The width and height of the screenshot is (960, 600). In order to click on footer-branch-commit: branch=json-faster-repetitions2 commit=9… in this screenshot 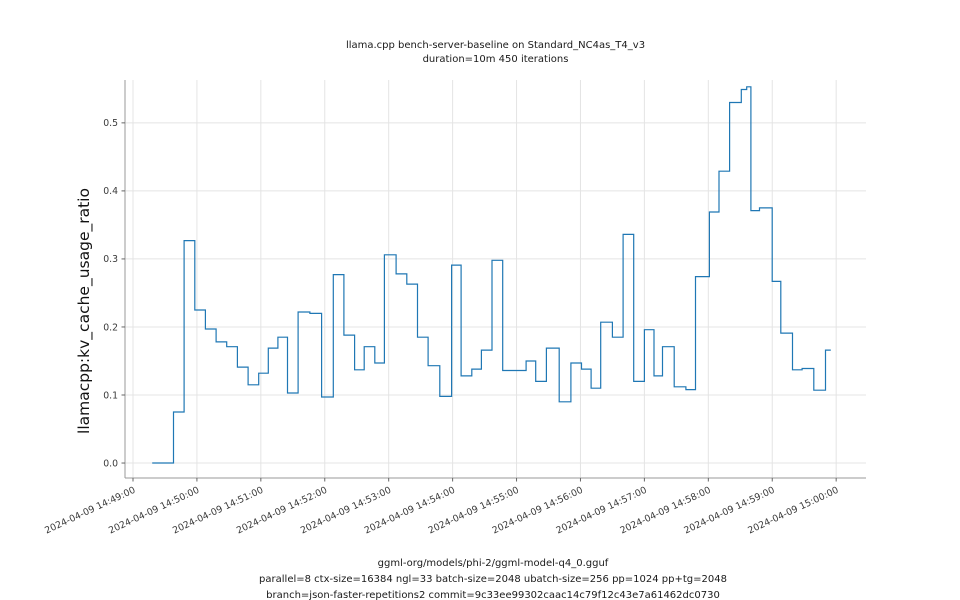, I will do `click(493, 595)`.